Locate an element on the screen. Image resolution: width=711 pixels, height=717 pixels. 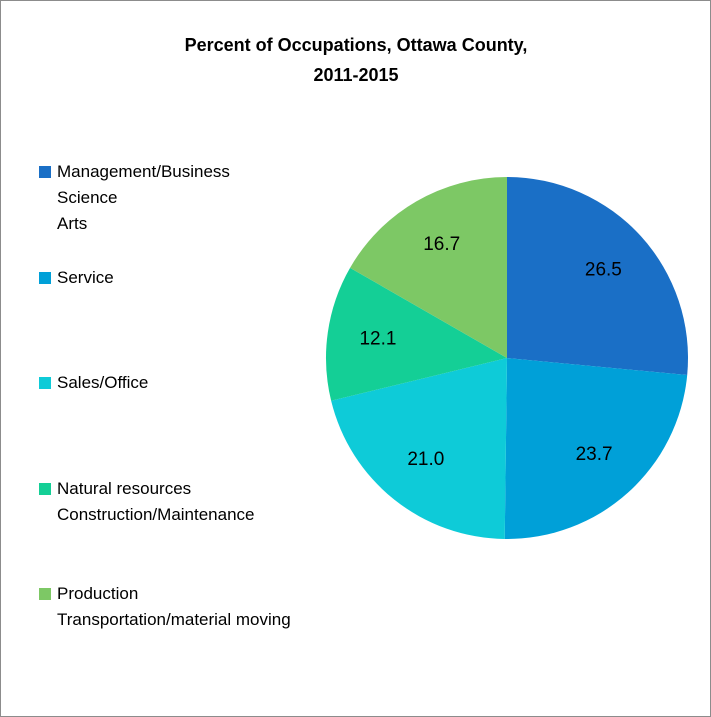
legend-entry: Service is located at coordinates (76, 278).